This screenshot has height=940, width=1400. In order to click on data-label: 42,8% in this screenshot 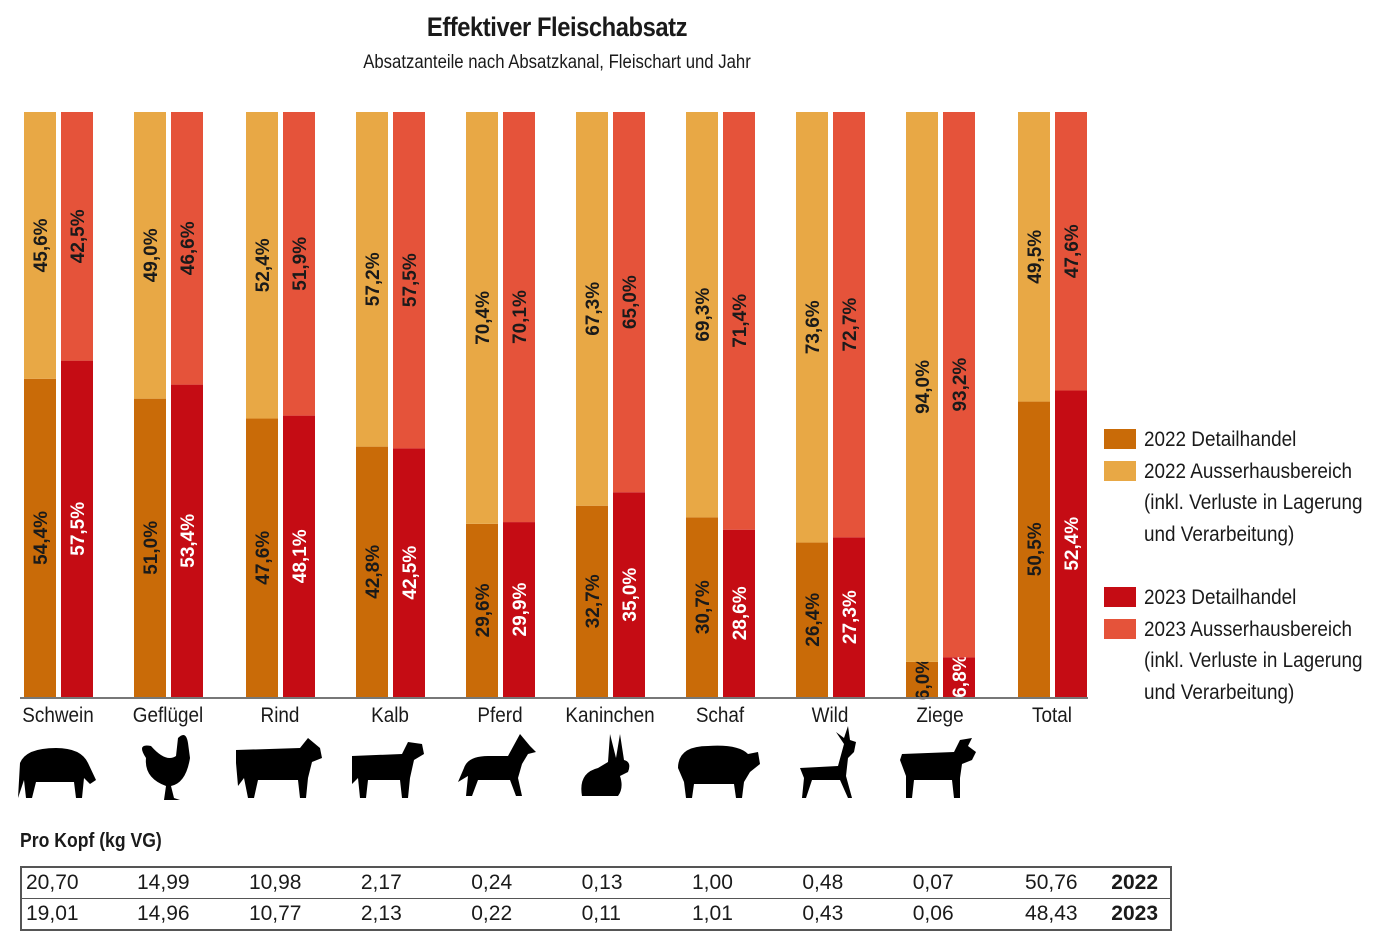, I will do `click(373, 572)`.